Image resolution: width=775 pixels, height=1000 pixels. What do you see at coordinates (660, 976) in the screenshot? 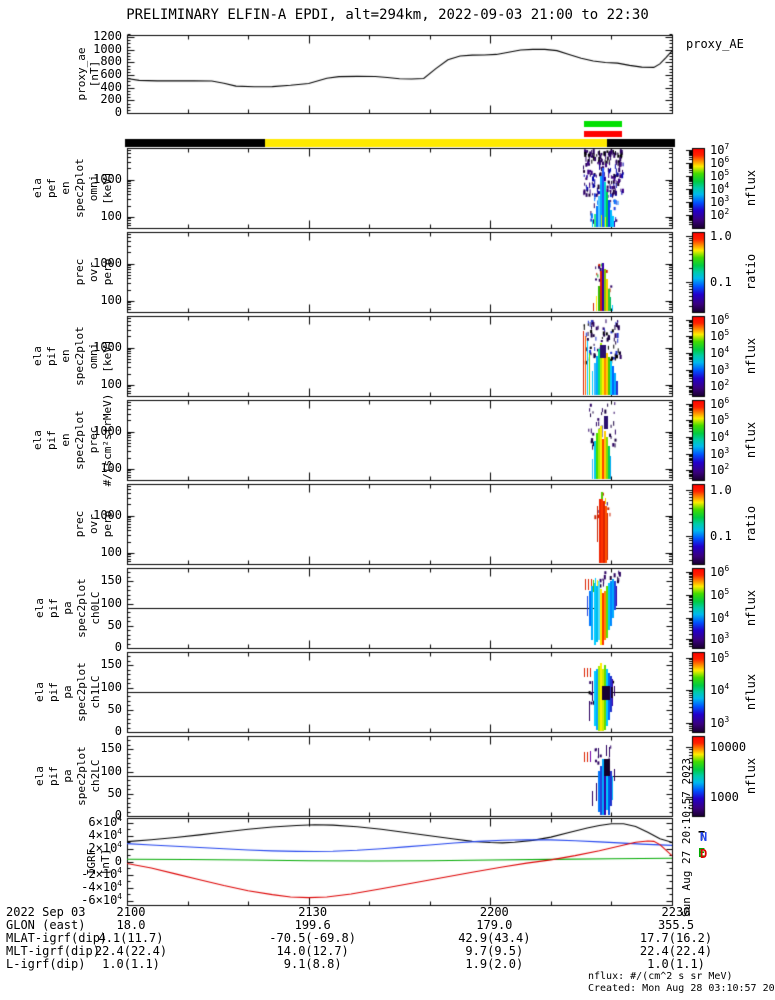
I see `flux-units-note: nflux: #/(cm^2 s sr MeV)` at bounding box center [660, 976].